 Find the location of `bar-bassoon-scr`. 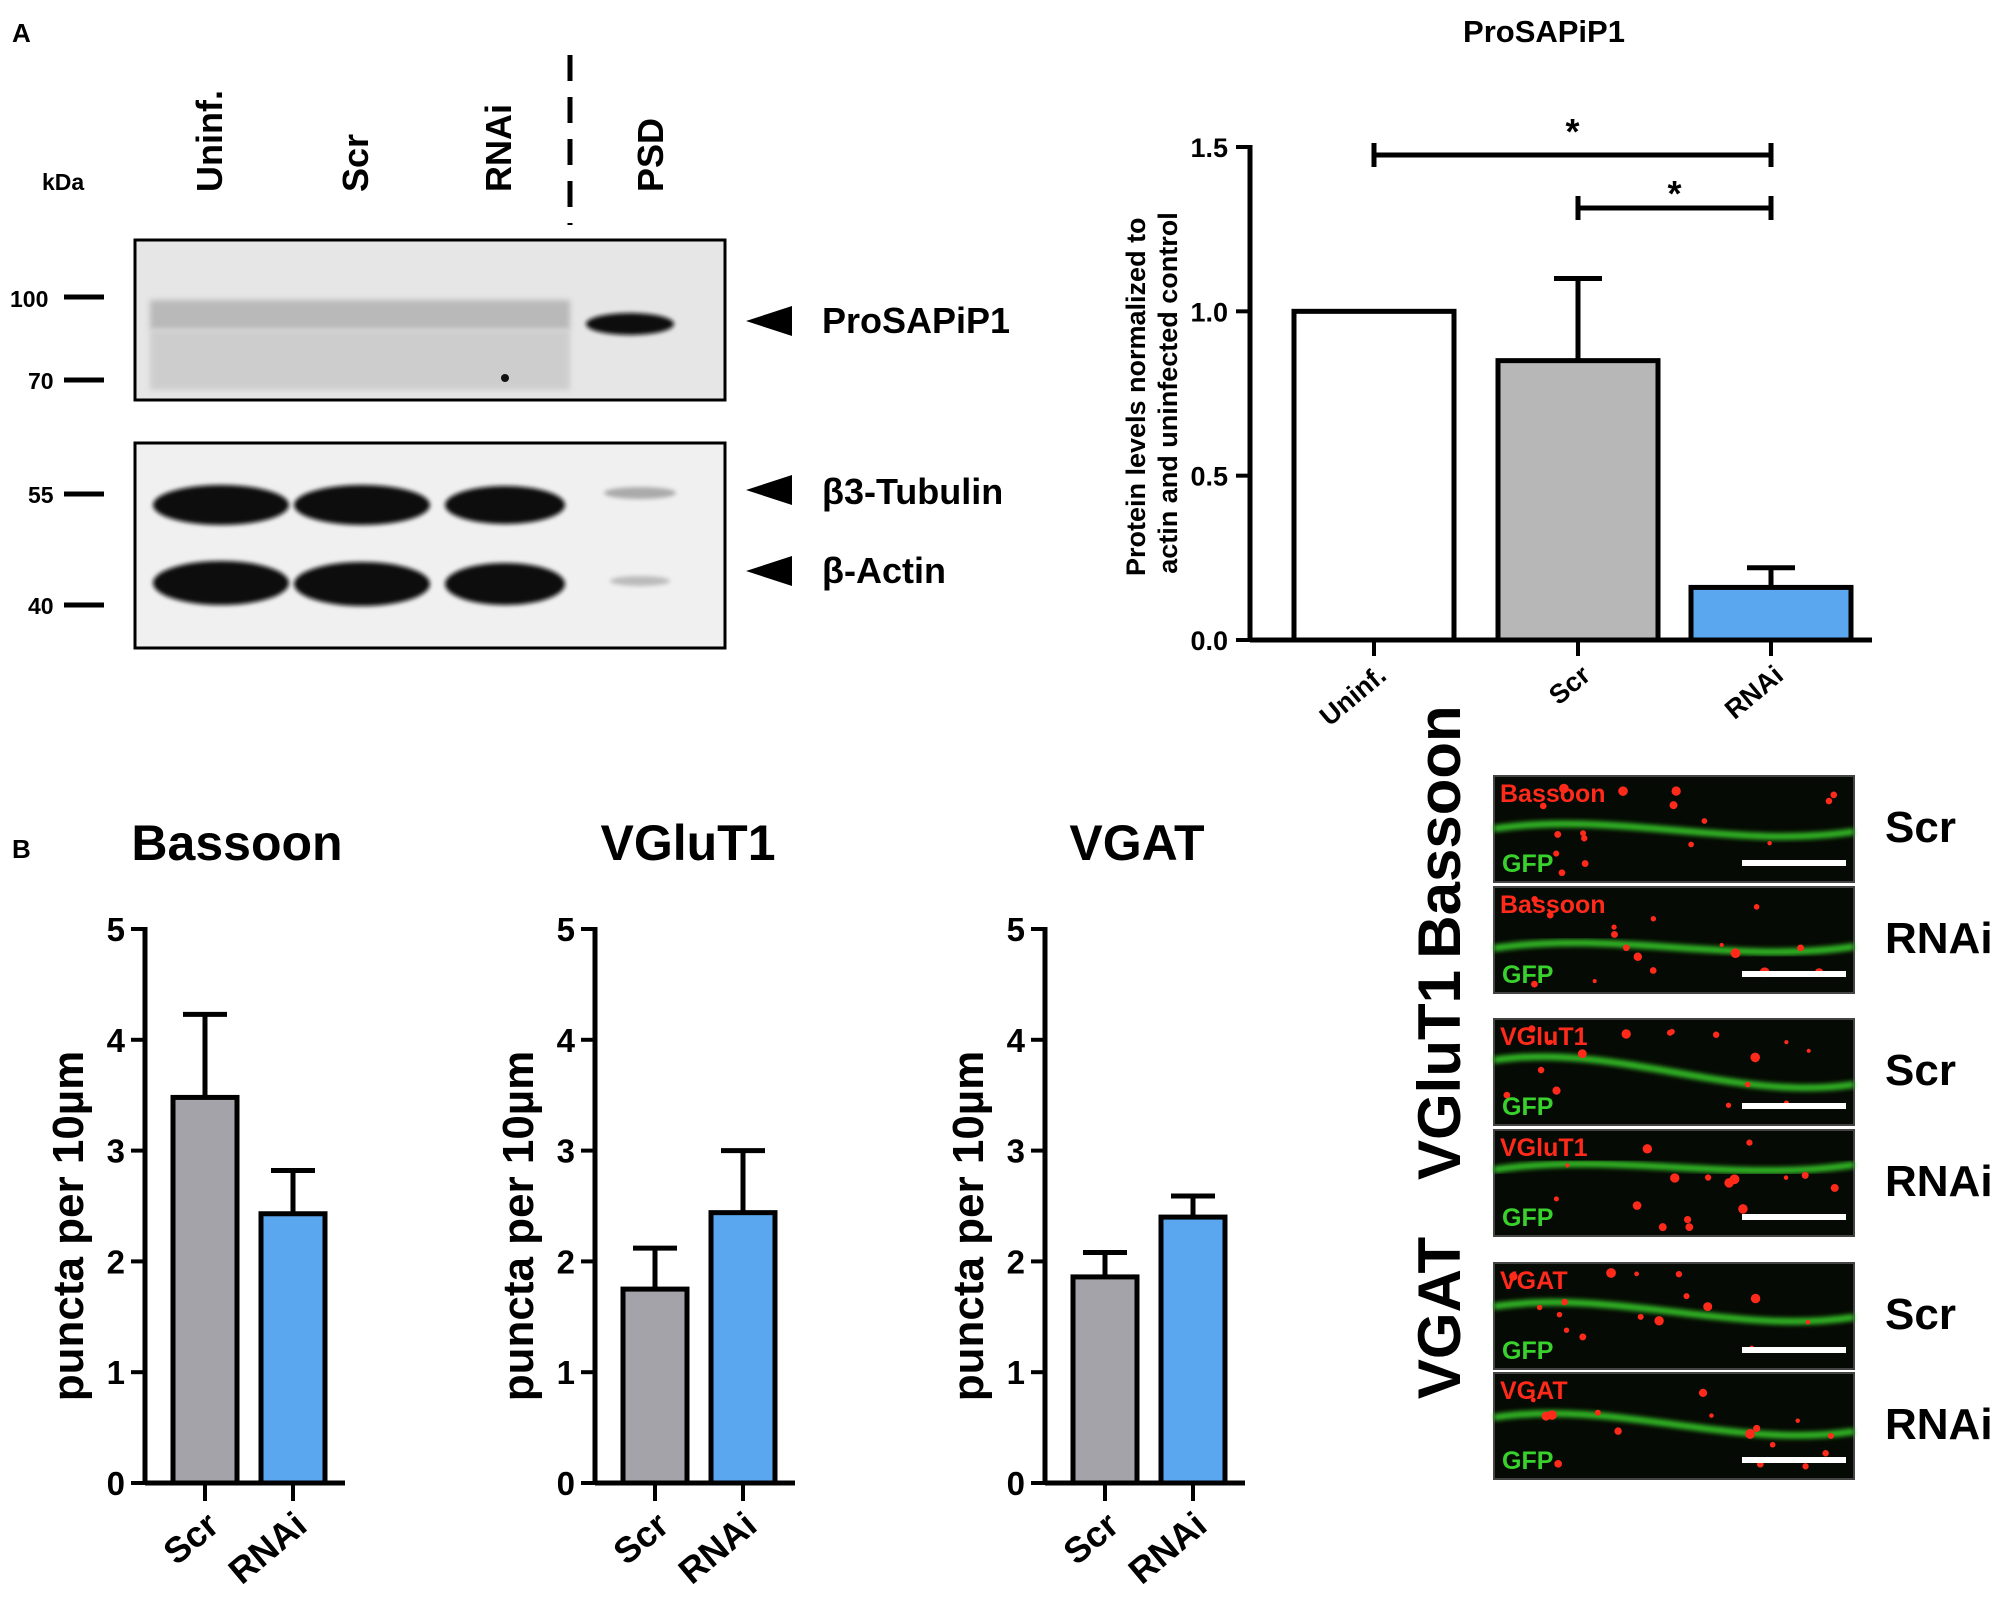

bar-bassoon-scr is located at coordinates (205, 1290).